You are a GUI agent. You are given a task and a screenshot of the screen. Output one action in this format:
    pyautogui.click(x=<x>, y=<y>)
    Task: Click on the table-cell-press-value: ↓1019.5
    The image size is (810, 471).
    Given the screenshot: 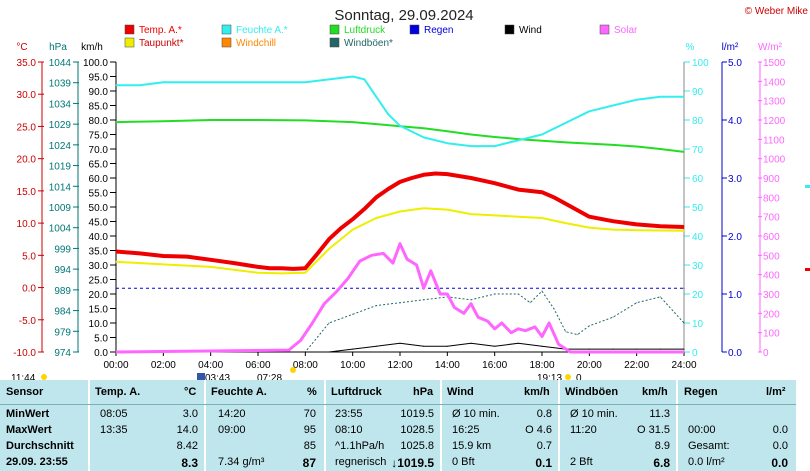 What is the action you would take?
    pyautogui.click(x=412, y=463)
    